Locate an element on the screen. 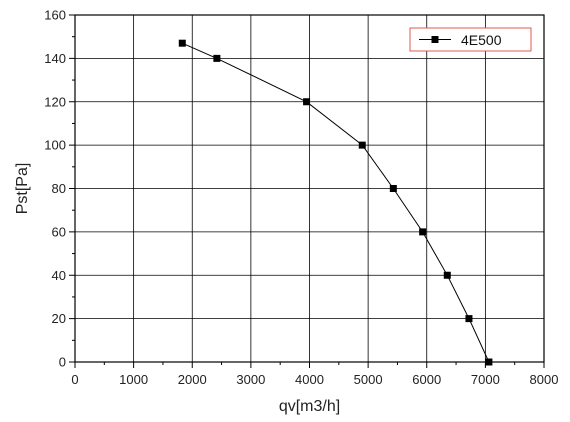 The width and height of the screenshot is (570, 422). legend: 4E500 is located at coordinates (470, 39).